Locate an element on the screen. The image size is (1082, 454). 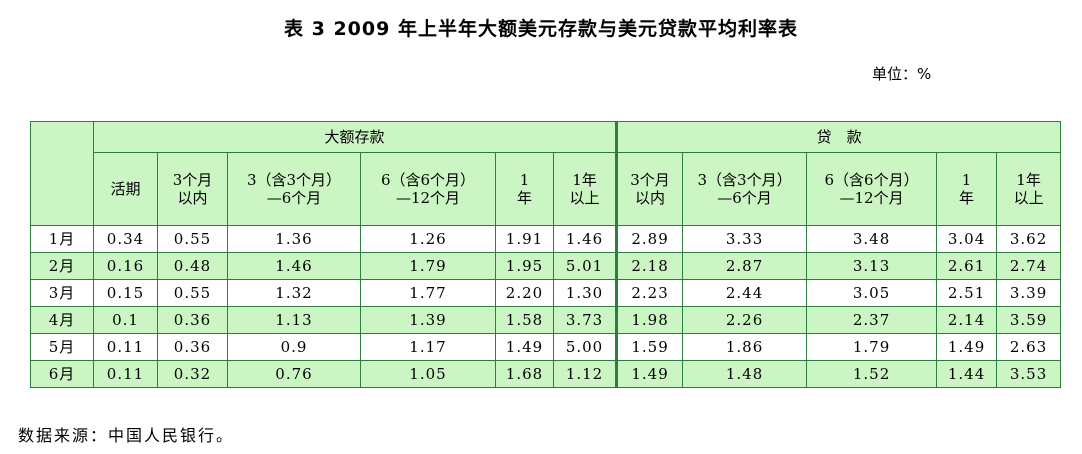
month-cell: 1月 is located at coordinates (62, 239).